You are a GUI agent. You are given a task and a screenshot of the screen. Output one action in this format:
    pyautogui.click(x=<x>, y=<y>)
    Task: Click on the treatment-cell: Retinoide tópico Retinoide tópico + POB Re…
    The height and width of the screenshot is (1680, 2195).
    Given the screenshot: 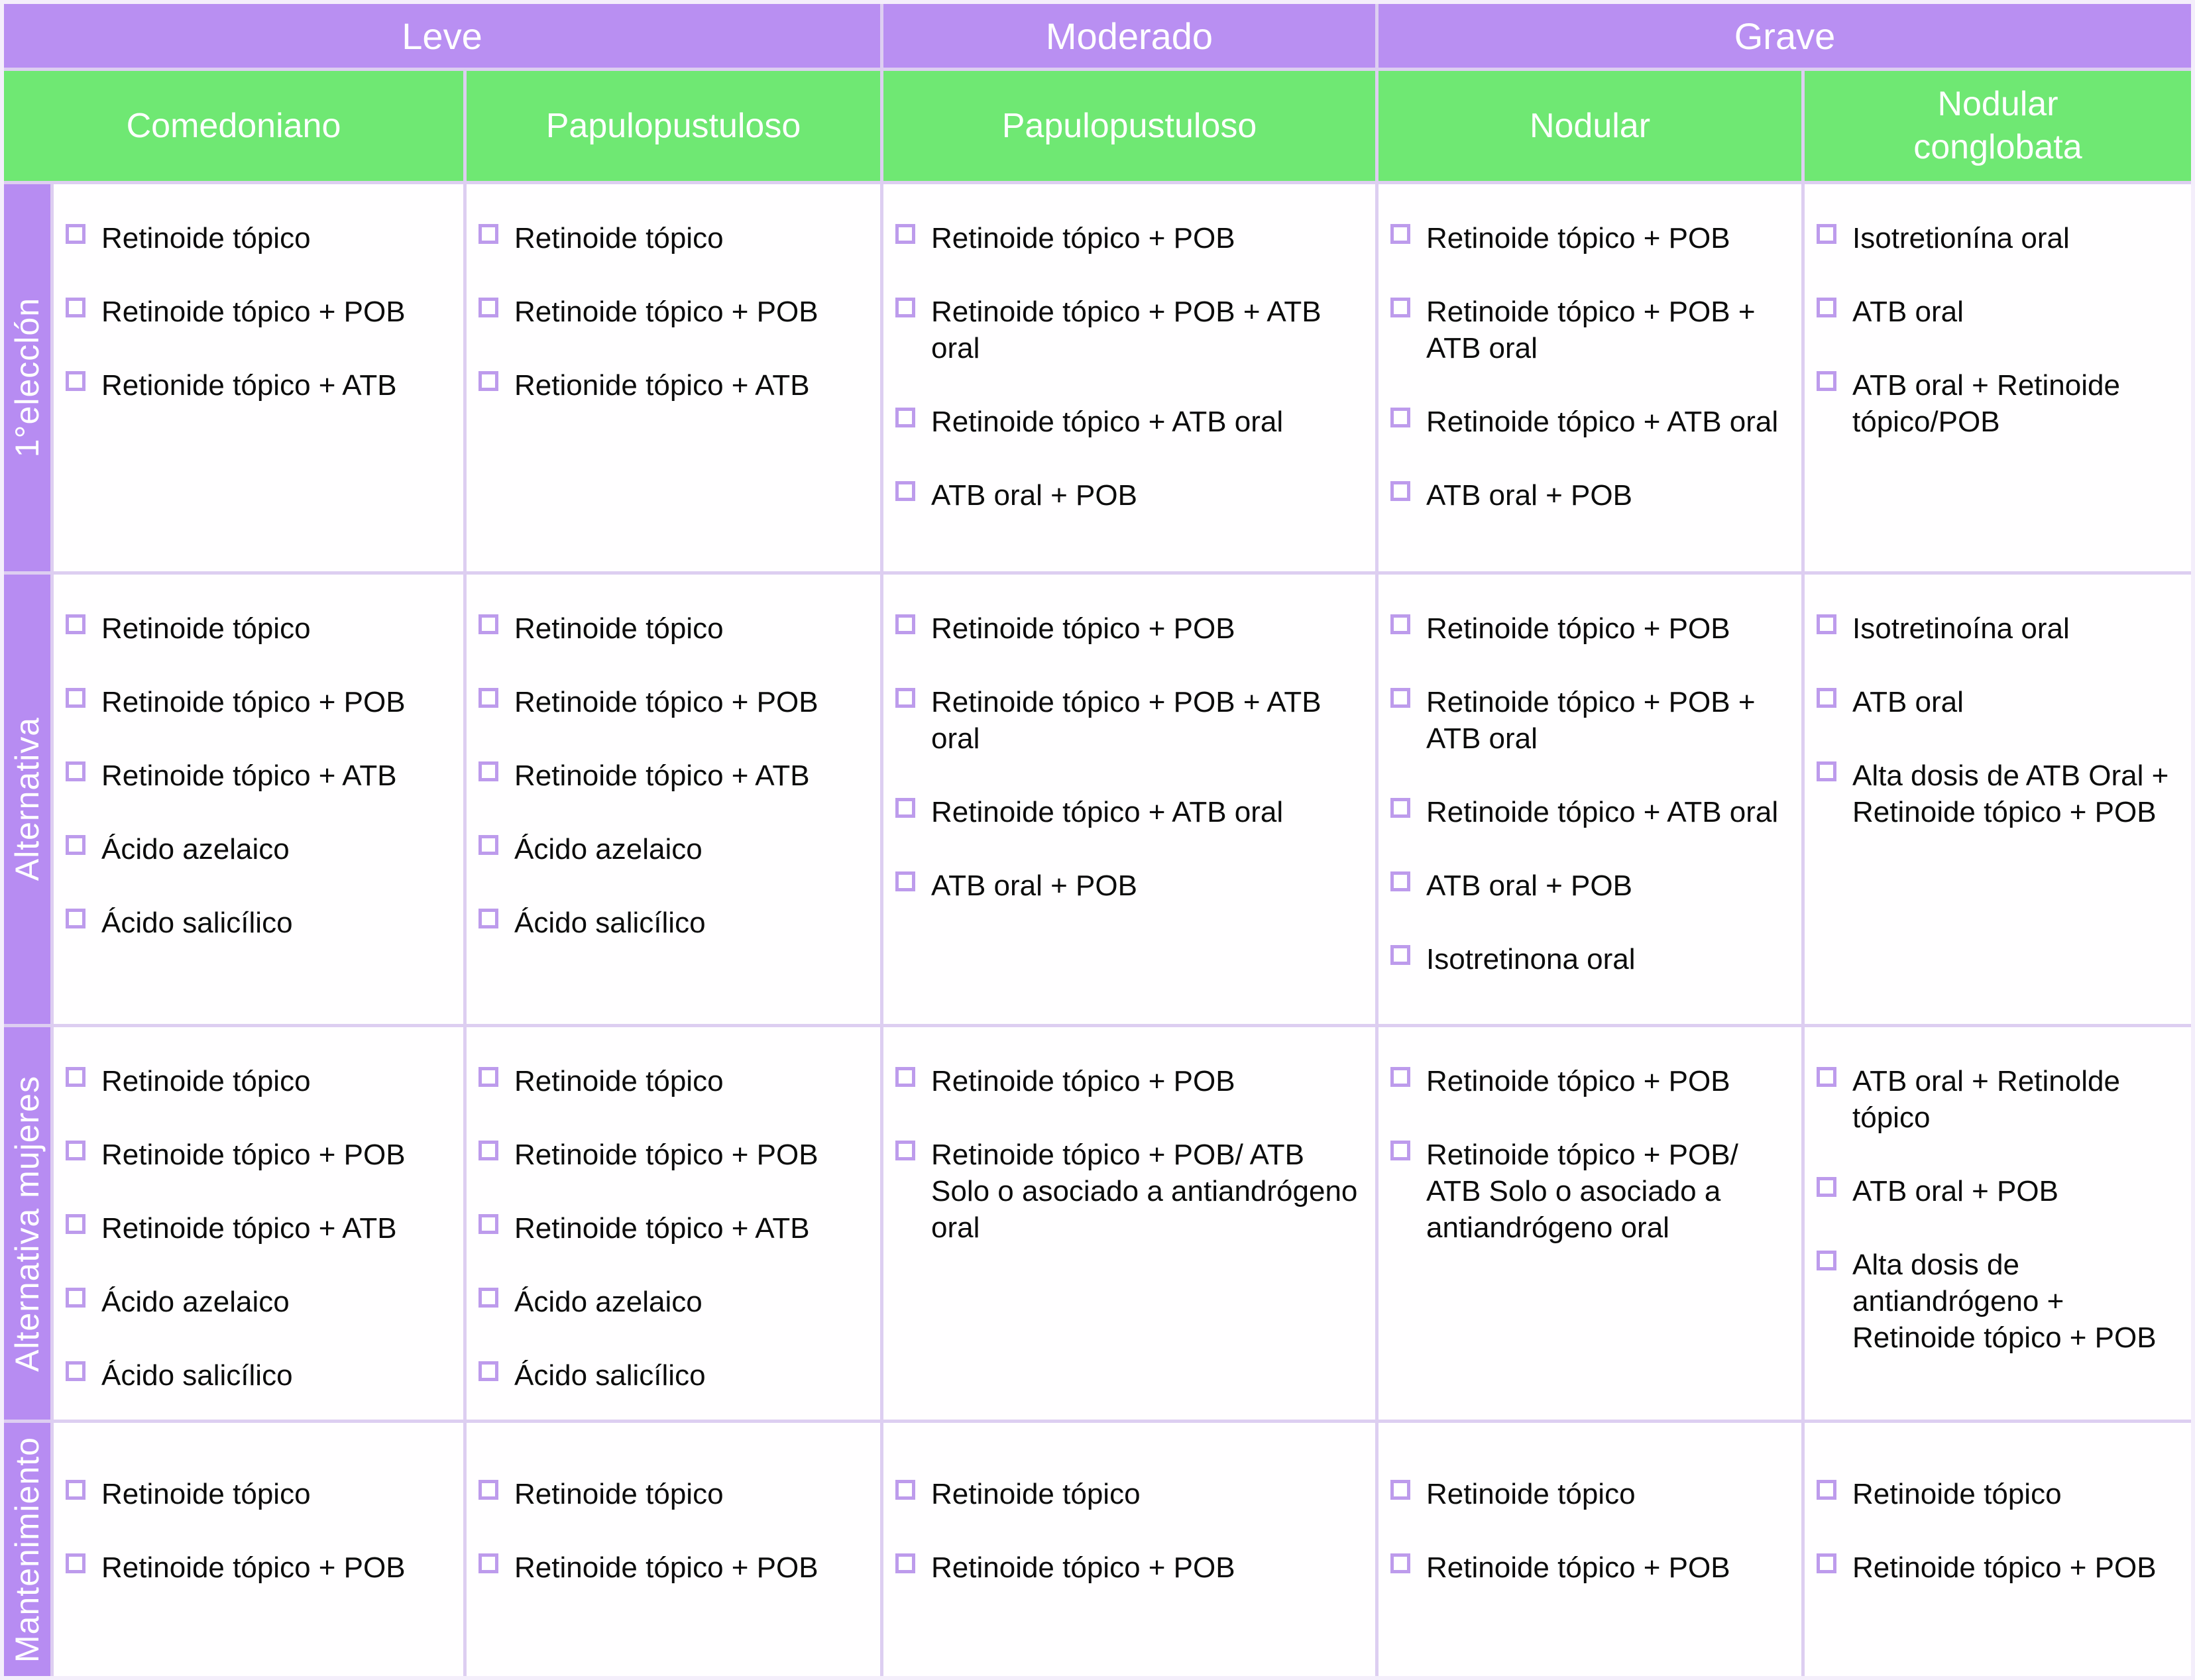 What is the action you would take?
    pyautogui.click(x=673, y=800)
    